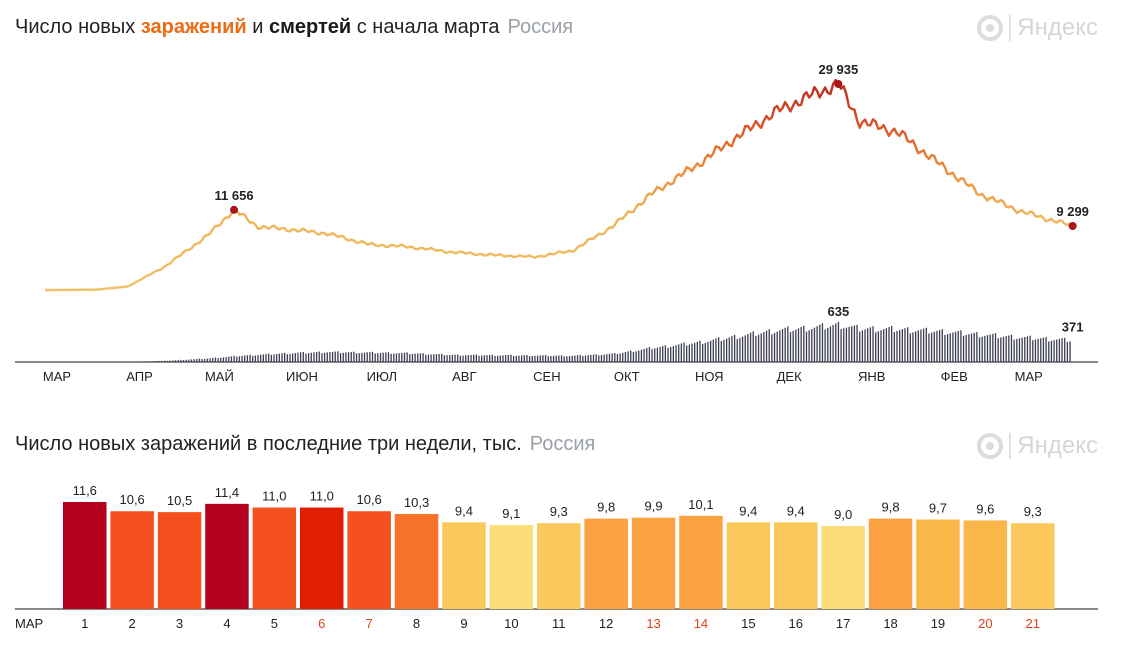 The width and height of the screenshot is (1125, 663). I want to click on bar-value-label: 9,4, so click(464, 510).